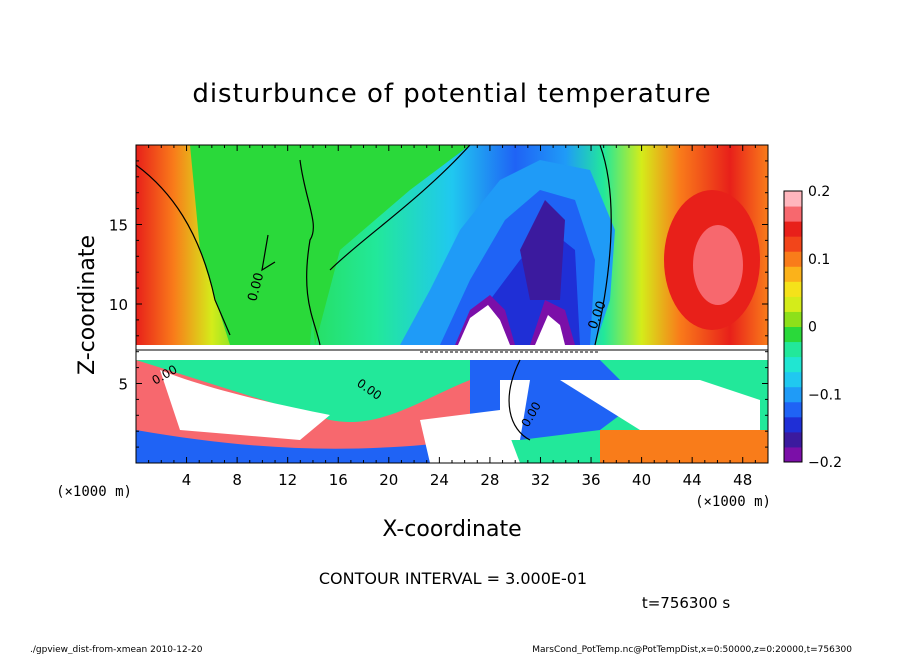 The height and width of the screenshot is (654, 904). I want to click on colorbar-label: −0.1, so click(825, 395).